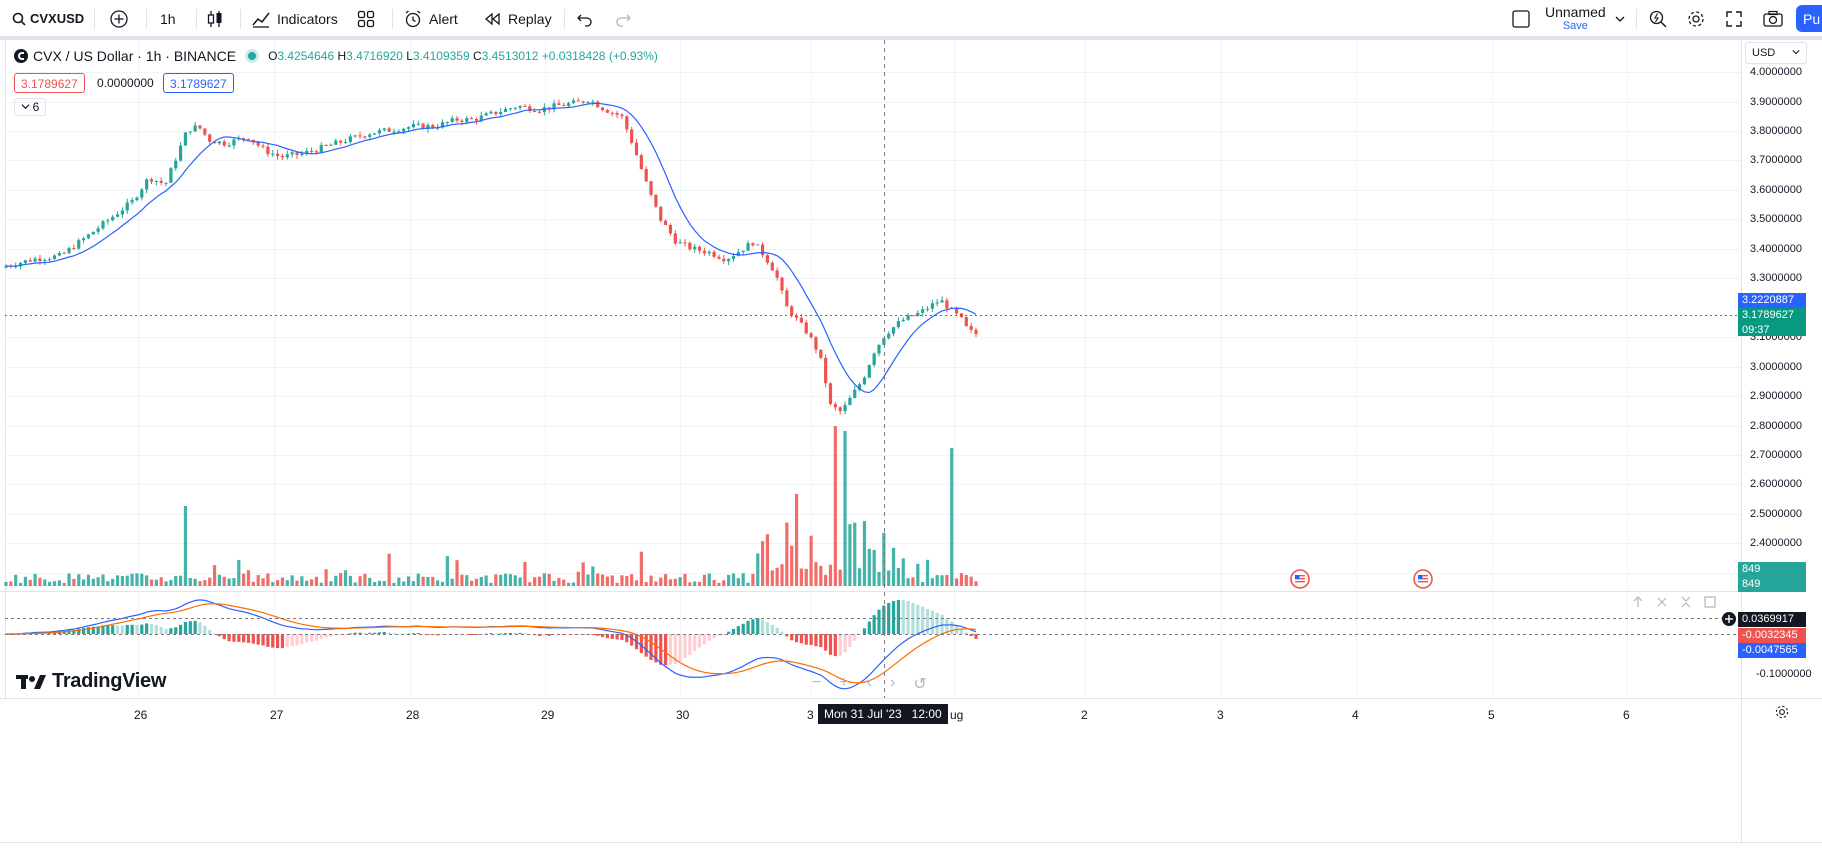 Image resolution: width=1822 pixels, height=857 pixels. I want to click on collapse-pane-icon, so click(1686, 604).